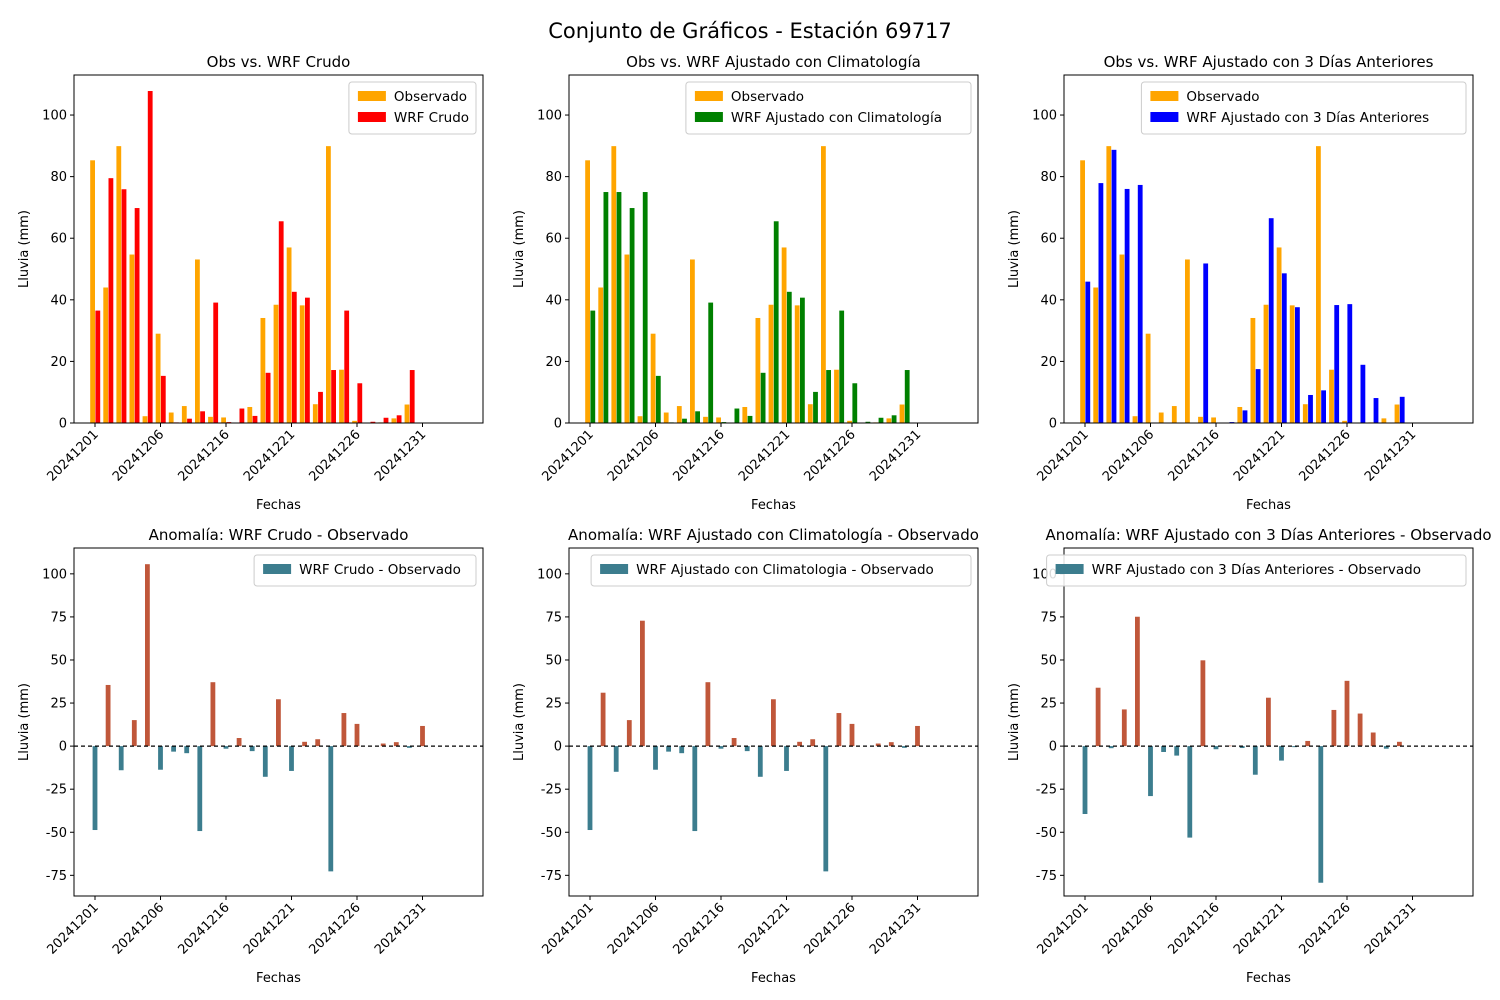 This screenshot has height=1000, width=1500. What do you see at coordinates (1046, 790) in the screenshot?
I see `y-tick-label: -25` at bounding box center [1046, 790].